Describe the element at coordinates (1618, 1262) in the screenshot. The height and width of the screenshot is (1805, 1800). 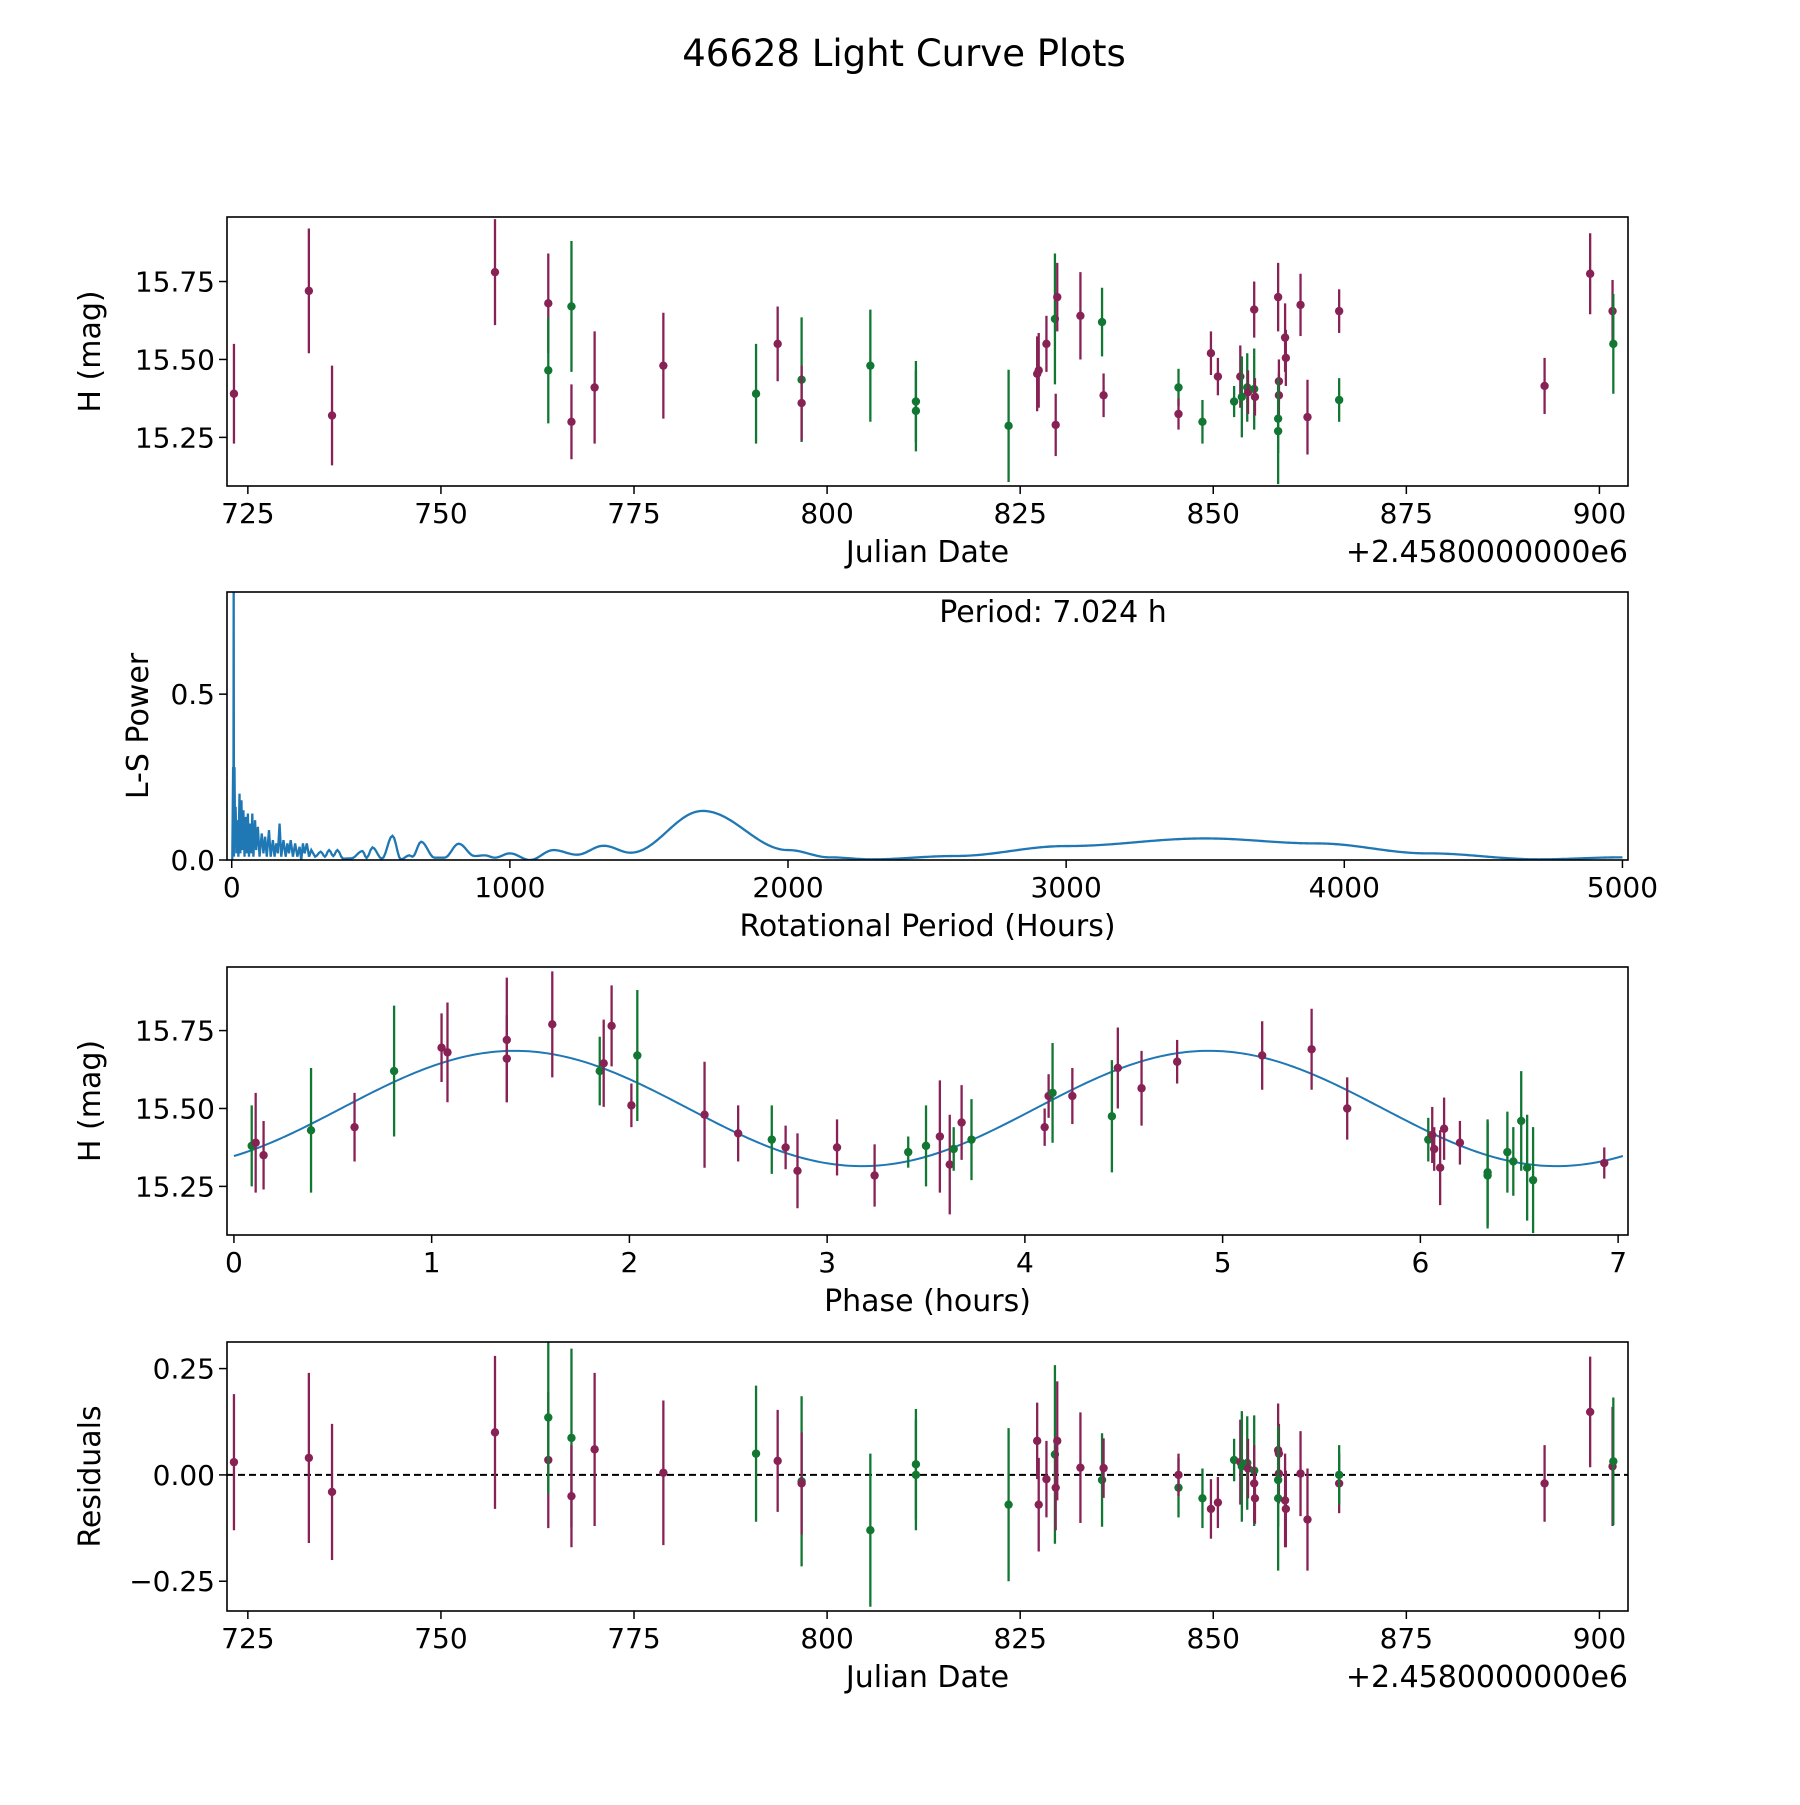
I see `x-tick-label: 7` at that location.